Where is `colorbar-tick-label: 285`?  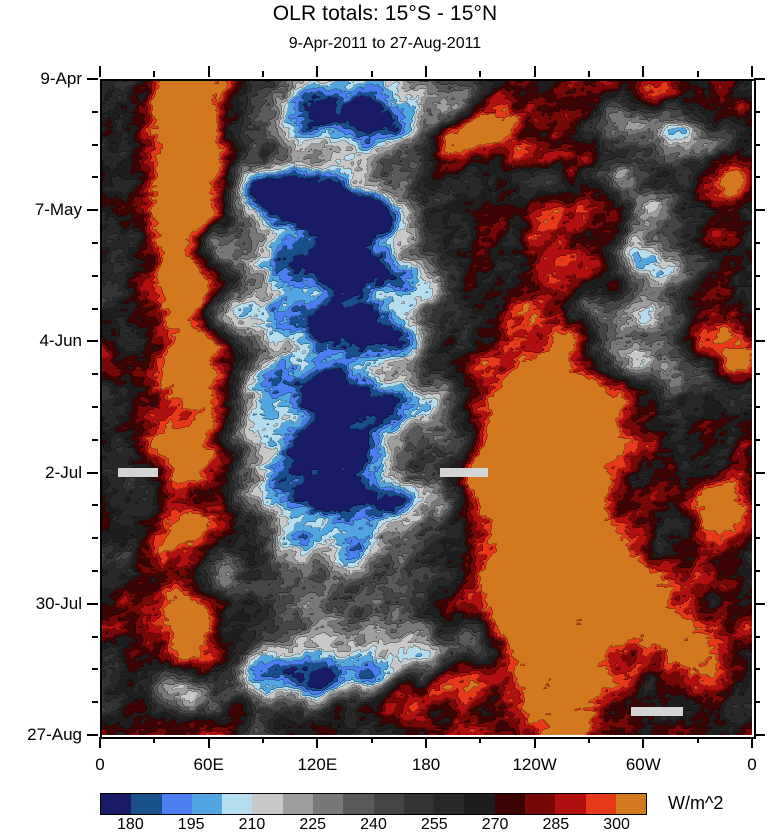
colorbar-tick-label: 285 is located at coordinates (556, 824).